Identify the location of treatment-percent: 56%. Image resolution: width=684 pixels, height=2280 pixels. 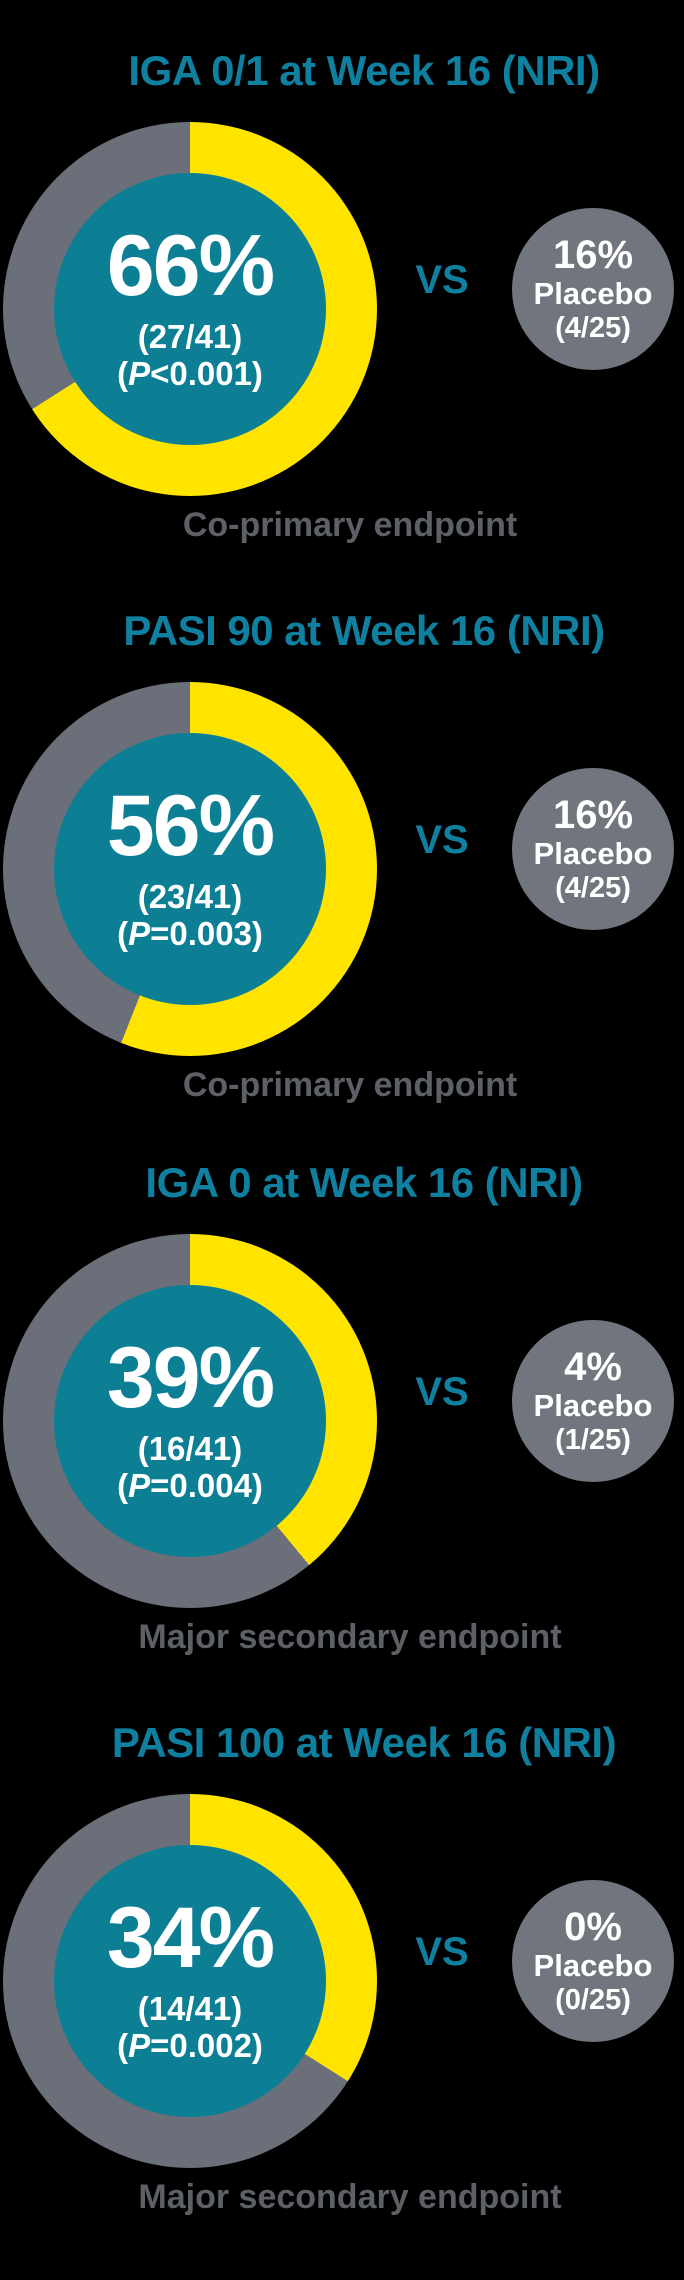
(190, 826).